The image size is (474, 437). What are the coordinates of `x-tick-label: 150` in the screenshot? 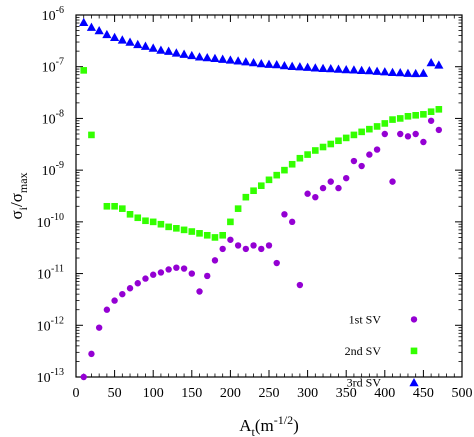 It's located at (191, 393).